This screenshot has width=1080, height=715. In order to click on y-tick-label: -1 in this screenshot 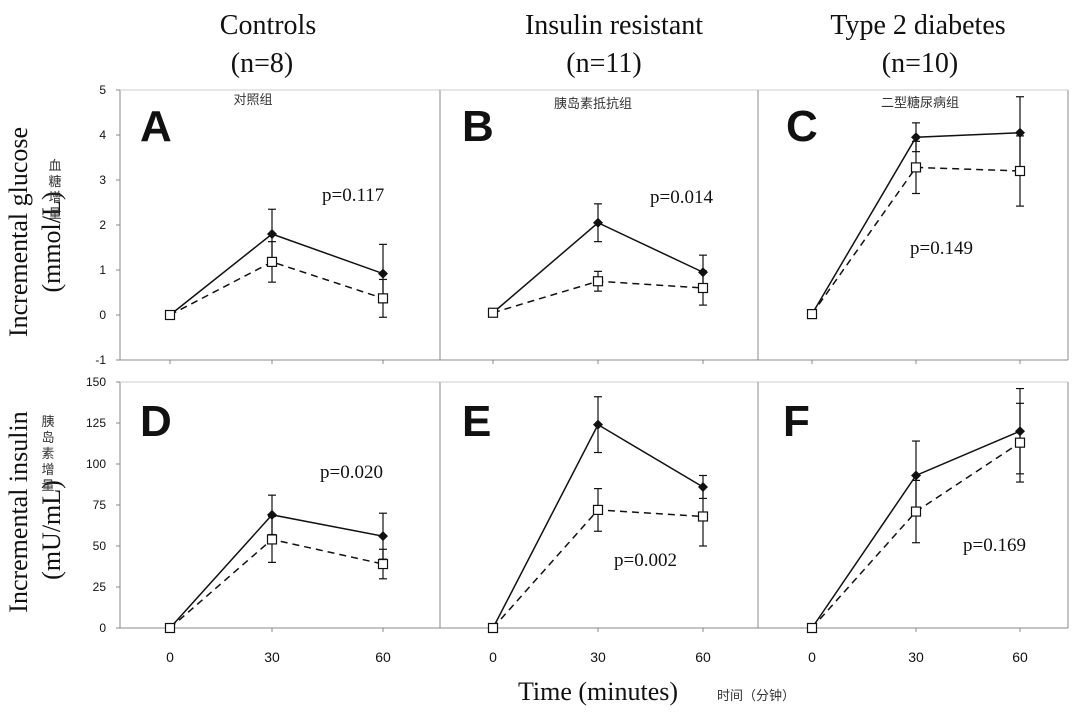, I will do `click(100, 360)`.